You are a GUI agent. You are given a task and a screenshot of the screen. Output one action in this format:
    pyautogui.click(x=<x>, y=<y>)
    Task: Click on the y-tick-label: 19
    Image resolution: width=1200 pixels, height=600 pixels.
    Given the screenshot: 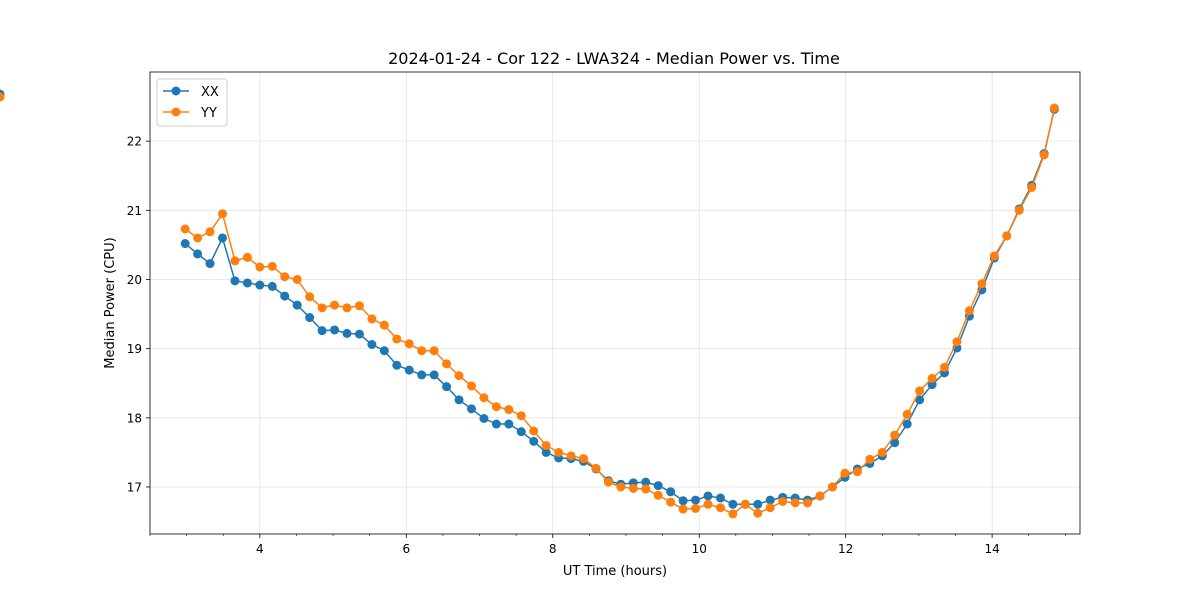 What is the action you would take?
    pyautogui.click(x=134, y=349)
    